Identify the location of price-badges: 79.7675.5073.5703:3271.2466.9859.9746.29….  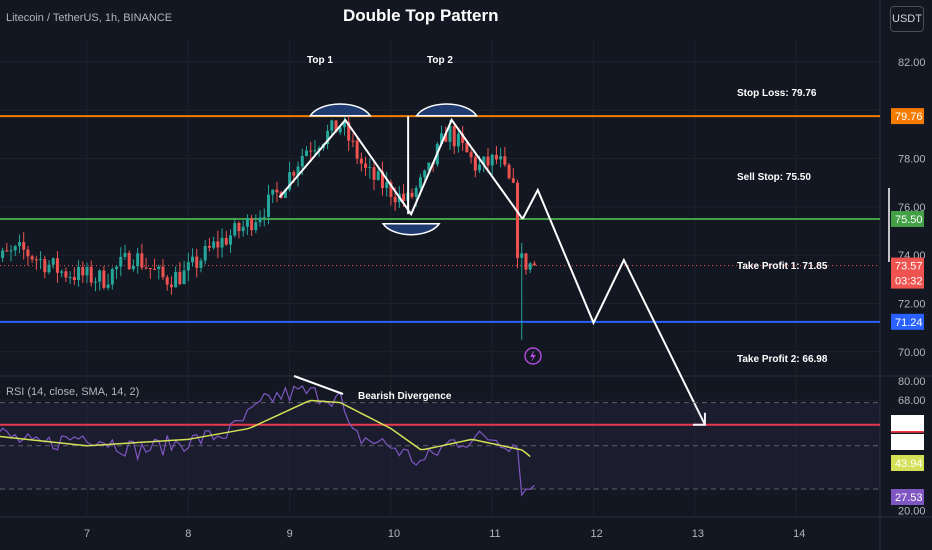
(907, 306).